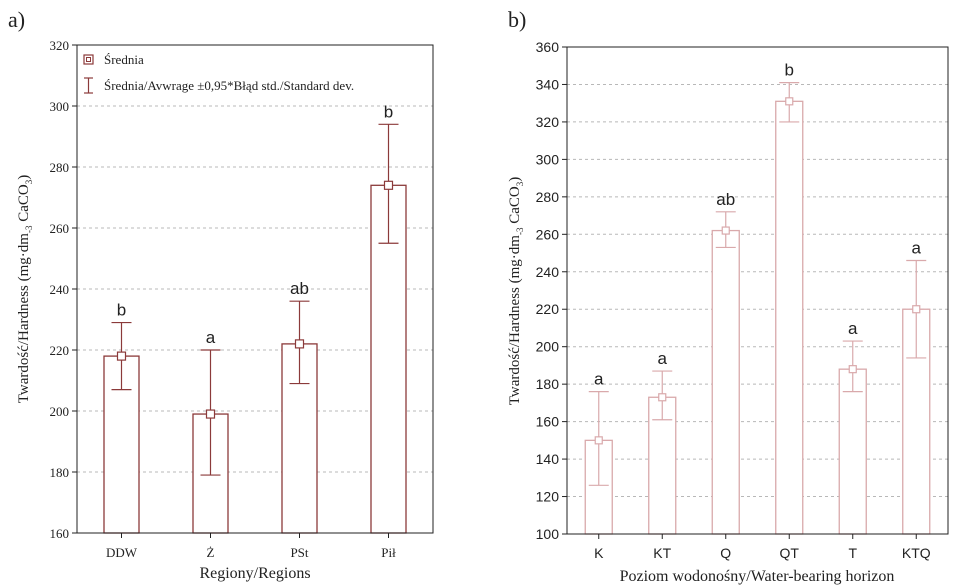 Image resolution: width=954 pixels, height=586 pixels. Describe the element at coordinates (916, 553) in the screenshot. I see `x-tick-label: KTQ` at that location.